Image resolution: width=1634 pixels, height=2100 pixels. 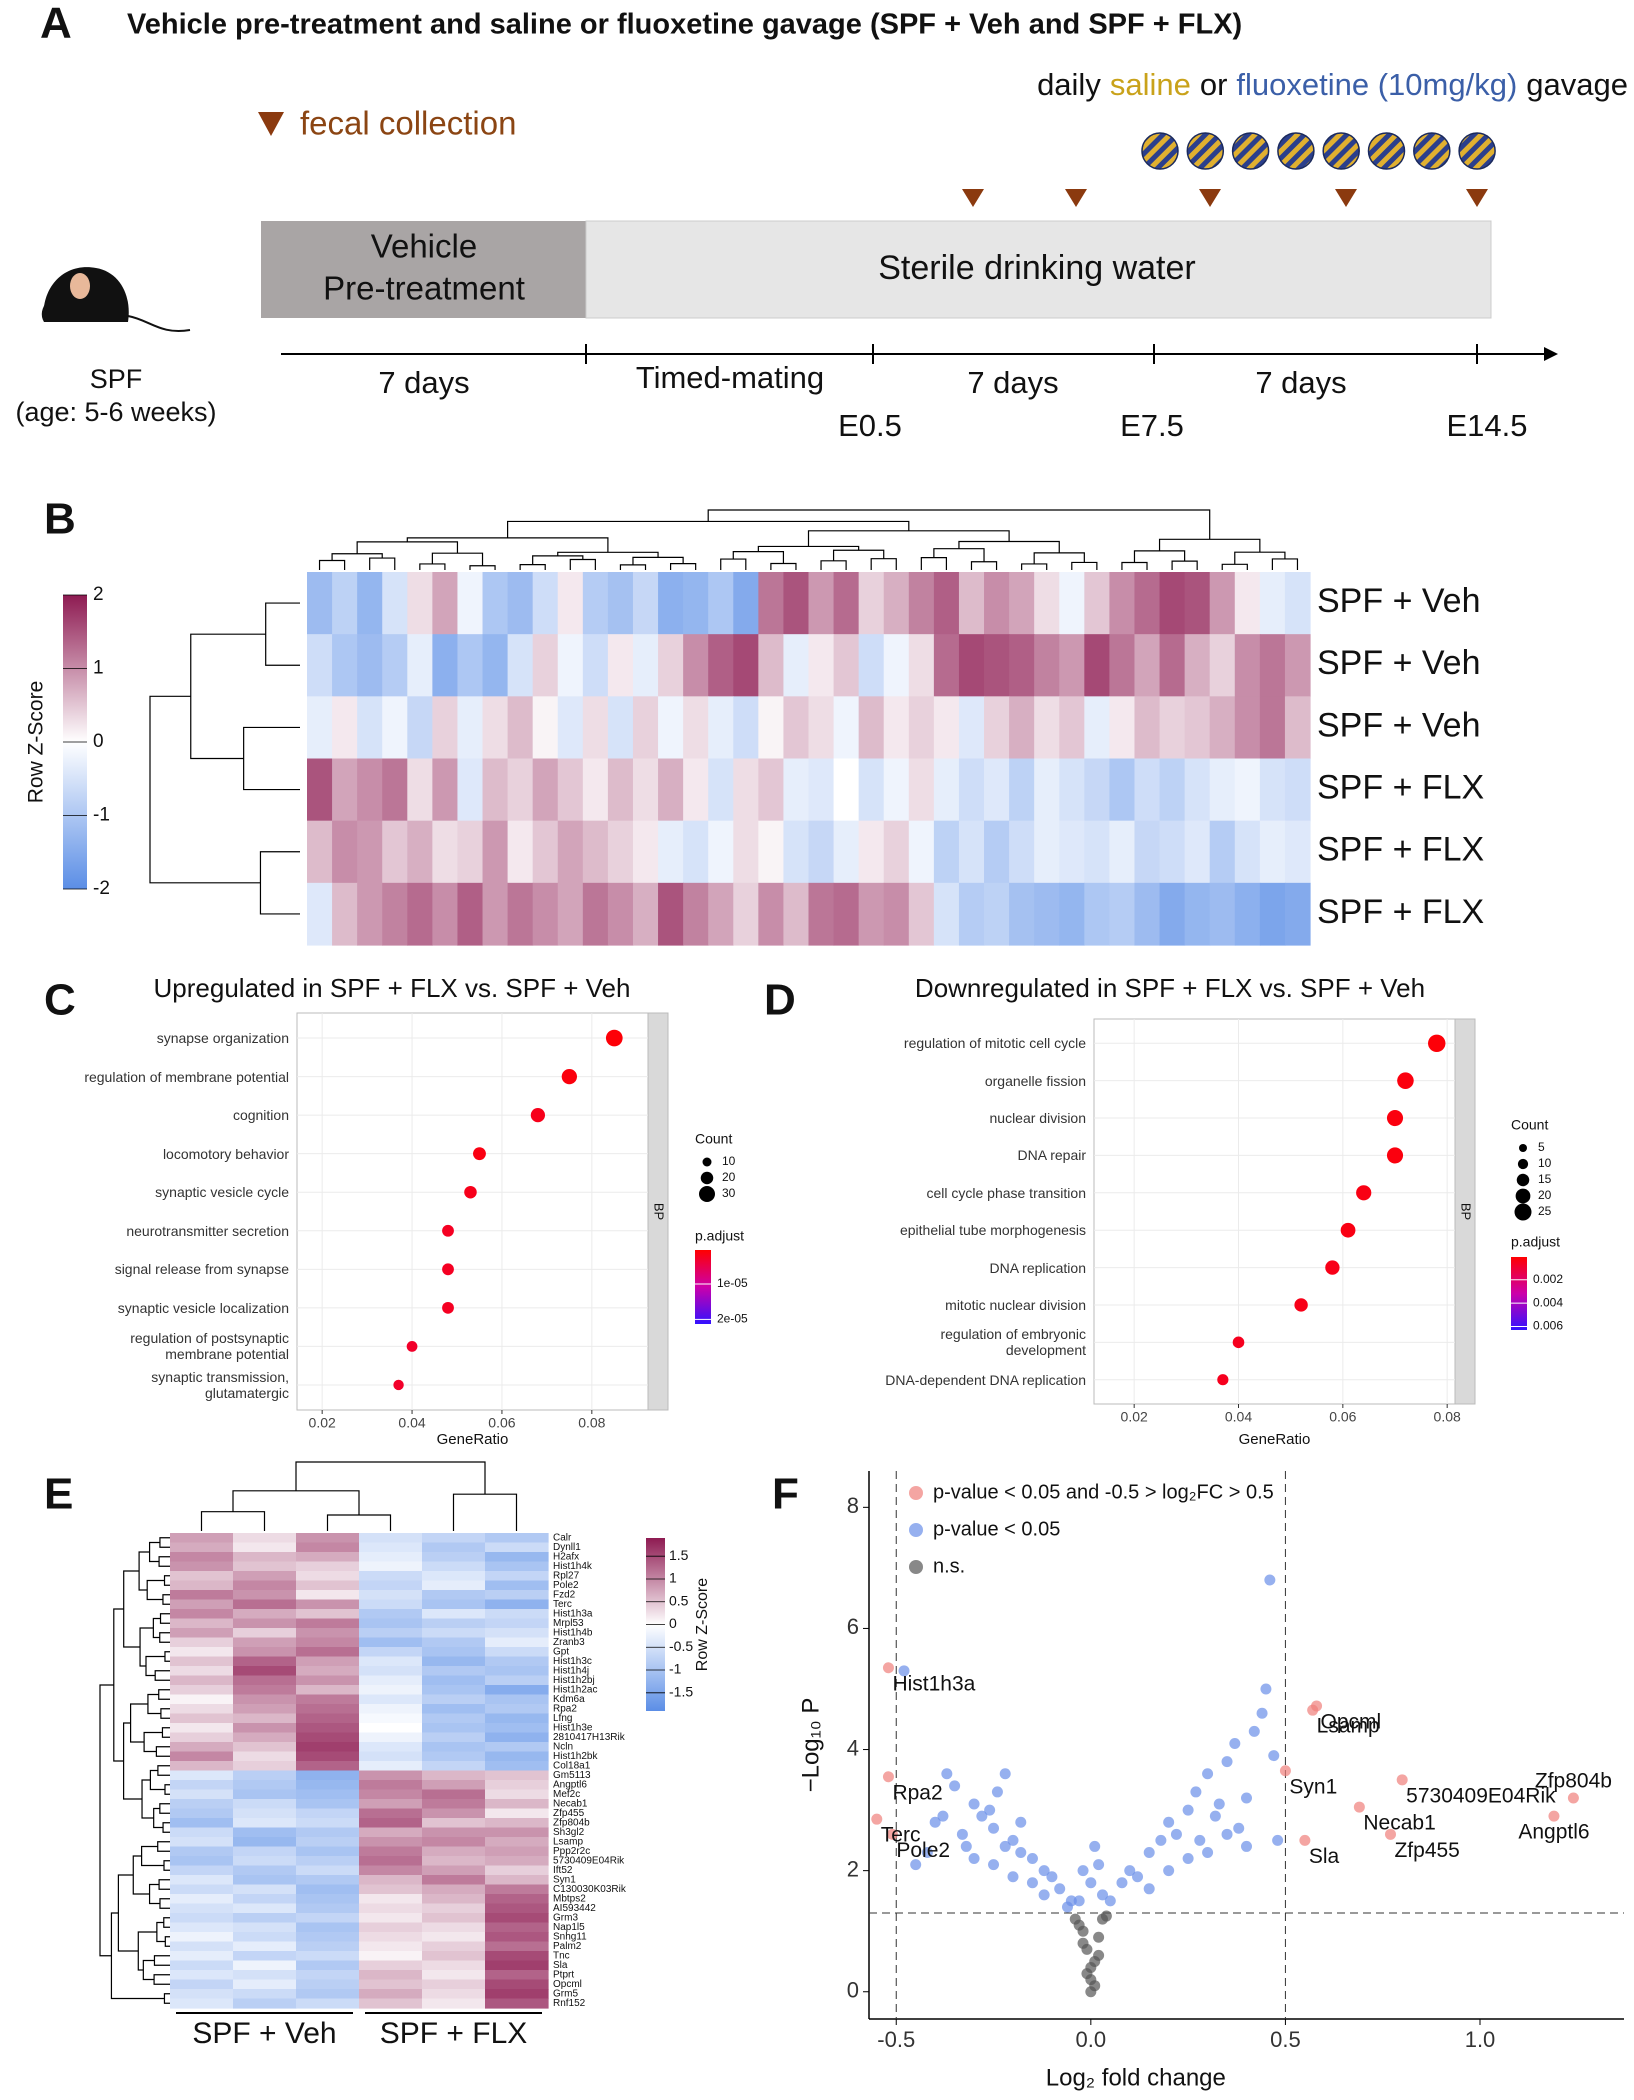 What do you see at coordinates (729, 1193) in the screenshot?
I see `legend-label: 30` at bounding box center [729, 1193].